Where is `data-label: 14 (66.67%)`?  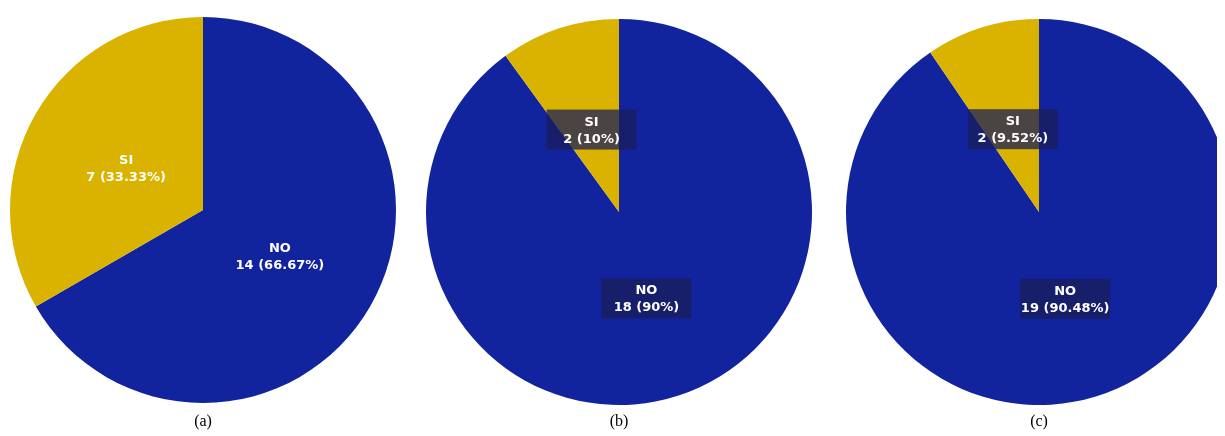 data-label: 14 (66.67%) is located at coordinates (280, 265).